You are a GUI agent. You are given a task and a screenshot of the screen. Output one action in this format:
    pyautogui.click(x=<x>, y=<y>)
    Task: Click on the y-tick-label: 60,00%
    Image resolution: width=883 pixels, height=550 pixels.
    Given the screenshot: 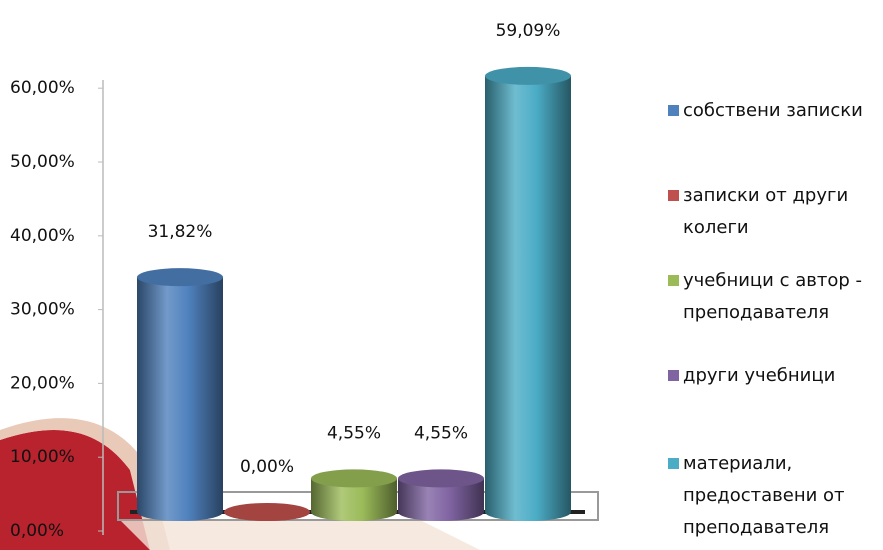 What is the action you would take?
    pyautogui.click(x=42, y=88)
    